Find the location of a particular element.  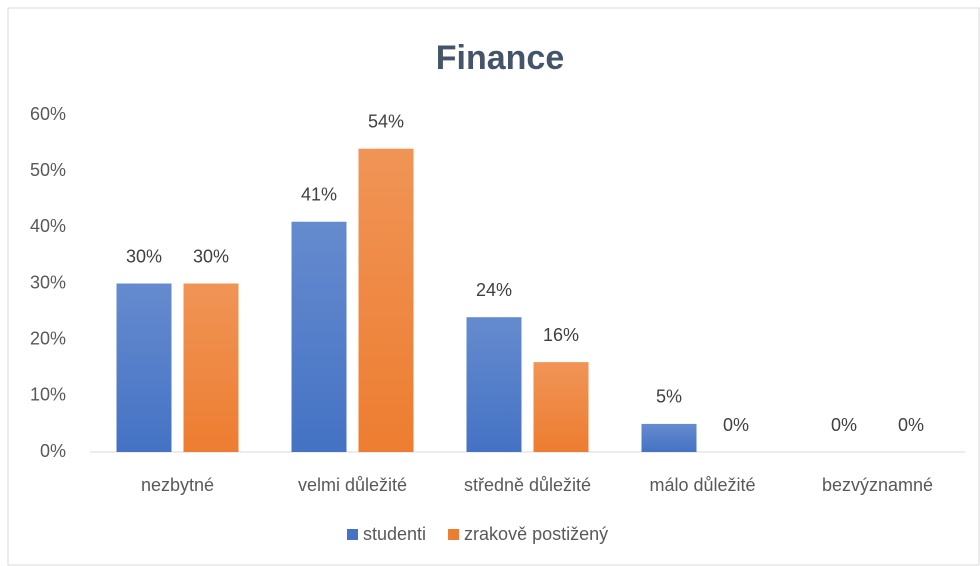

x-tick-label: středně důležité is located at coordinates (527, 485).